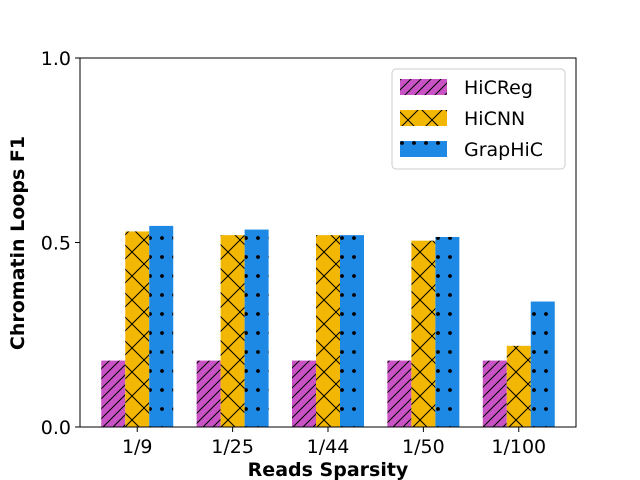  I want to click on x-axis-label: Reads Sparsity, so click(328, 469).